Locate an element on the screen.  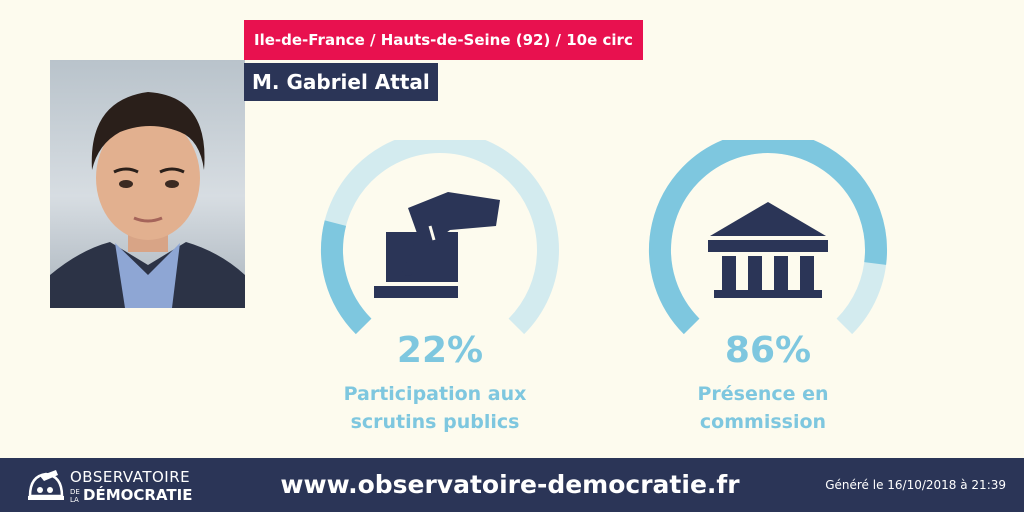
logo-small-la: LA is located at coordinates (74, 500).